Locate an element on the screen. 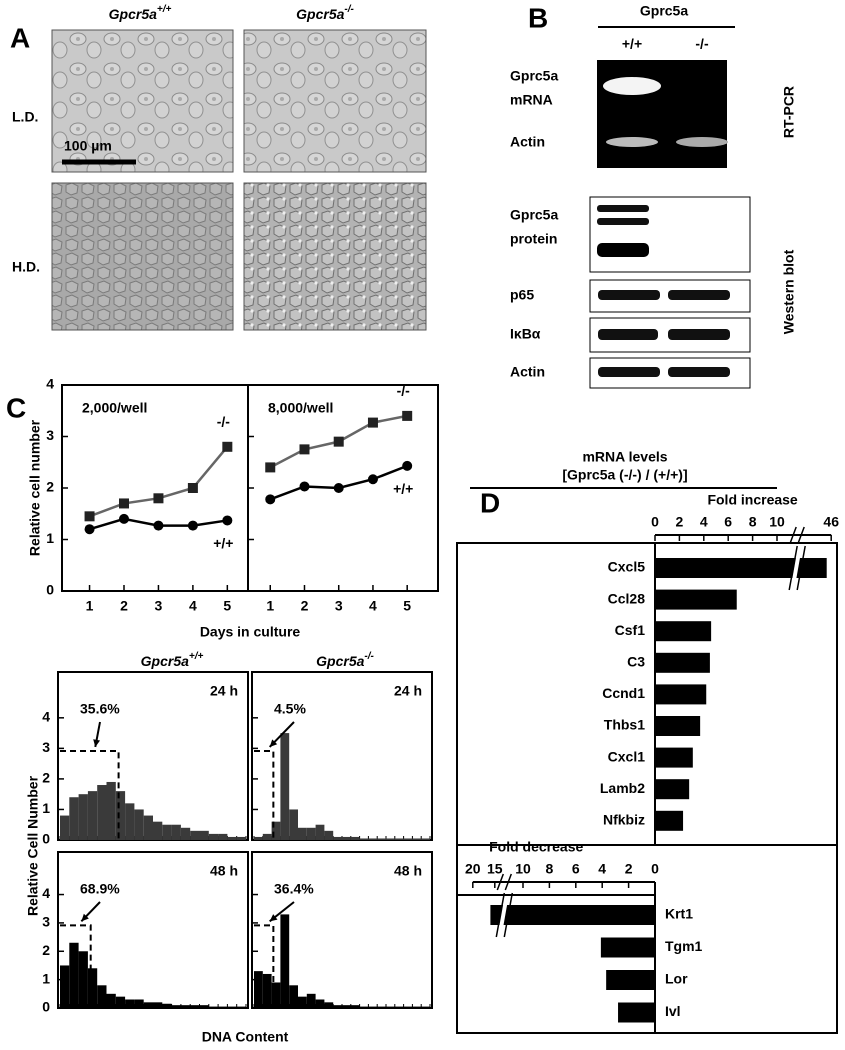 This screenshot has width=845, height=1050. x-tick-label: 20 is located at coordinates (473, 869).